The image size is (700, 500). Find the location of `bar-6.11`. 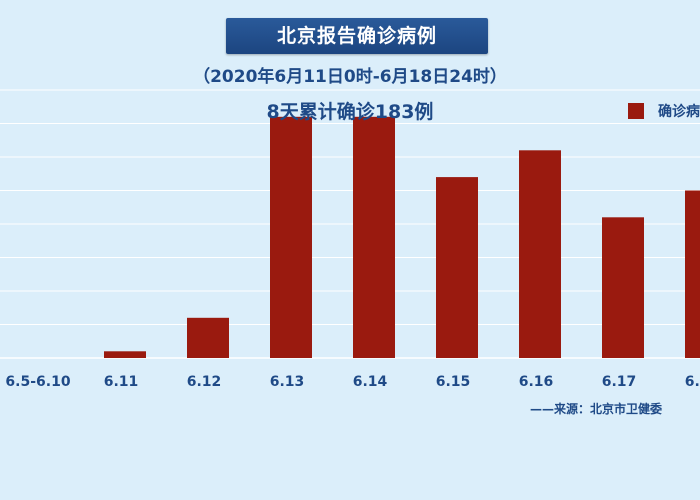

bar-6.11 is located at coordinates (125, 354).